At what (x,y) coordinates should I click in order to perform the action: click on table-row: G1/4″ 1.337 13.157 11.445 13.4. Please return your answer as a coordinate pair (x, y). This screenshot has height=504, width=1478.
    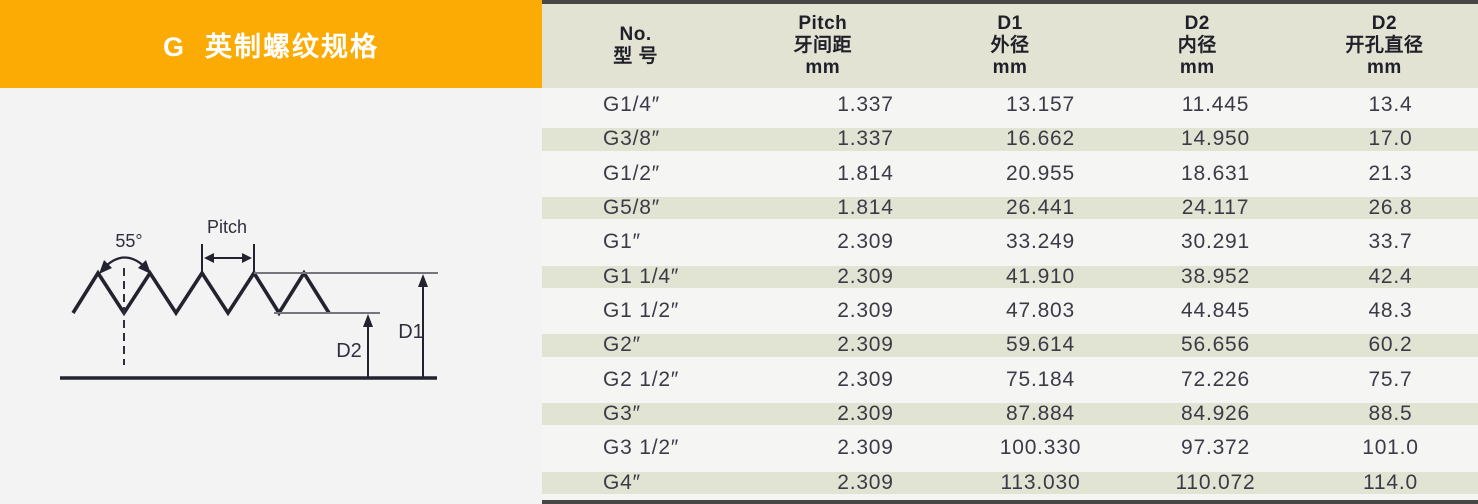
    Looking at the image, I should click on (1010, 105).